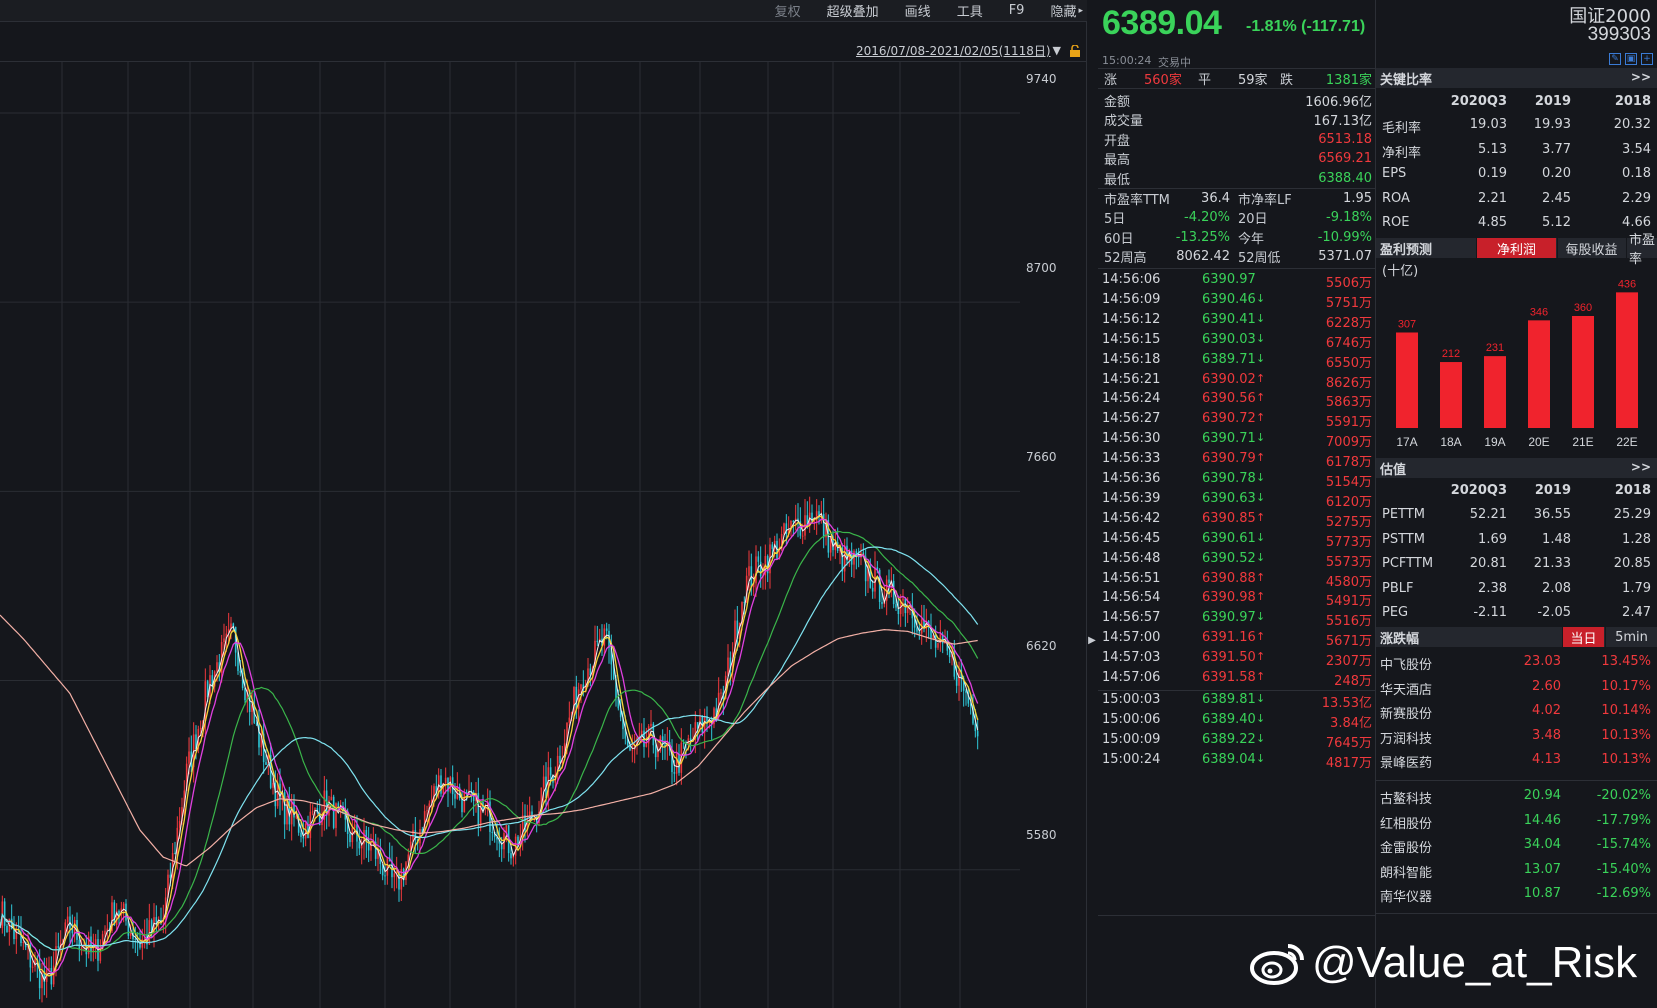  Describe the element at coordinates (1041, 268) in the screenshot. I see `y-tick-label: 8700` at that location.